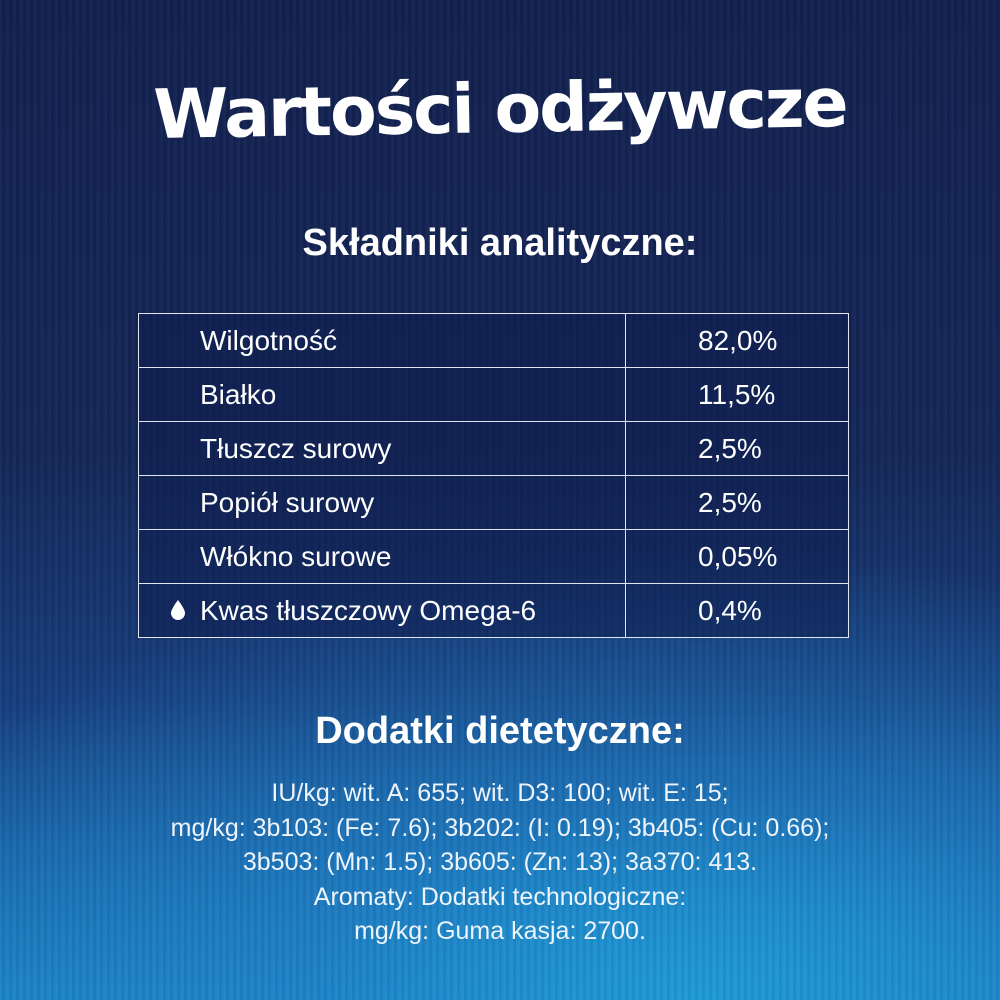  I want to click on nutrient-name: Białko, so click(382, 394).